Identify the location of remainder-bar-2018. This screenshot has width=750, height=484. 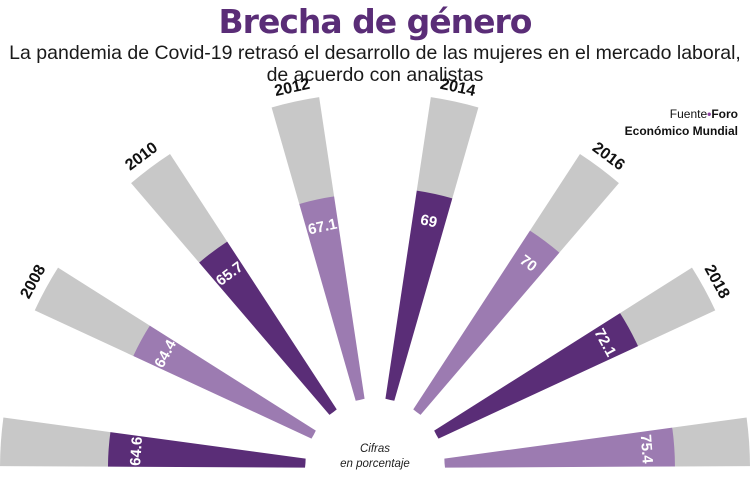
(668, 307).